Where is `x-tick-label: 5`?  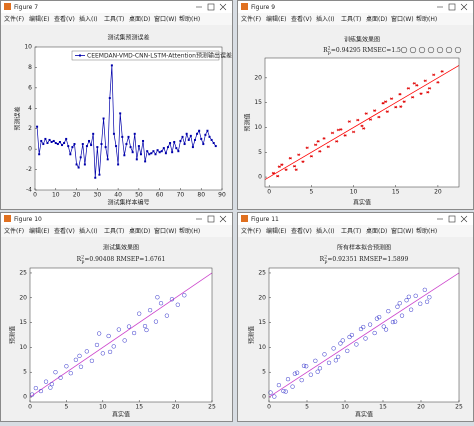 x-tick-label: 5 is located at coordinates (307, 407).